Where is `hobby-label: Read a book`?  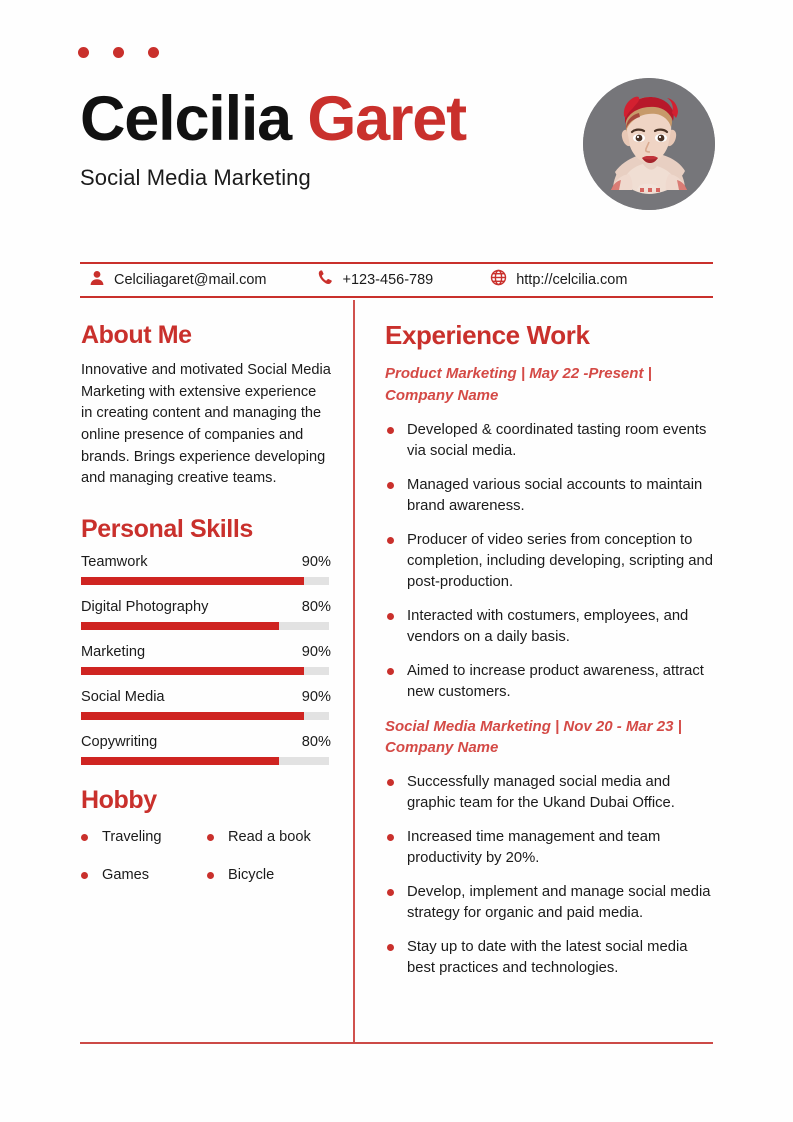 hobby-label: Read a book is located at coordinates (269, 837).